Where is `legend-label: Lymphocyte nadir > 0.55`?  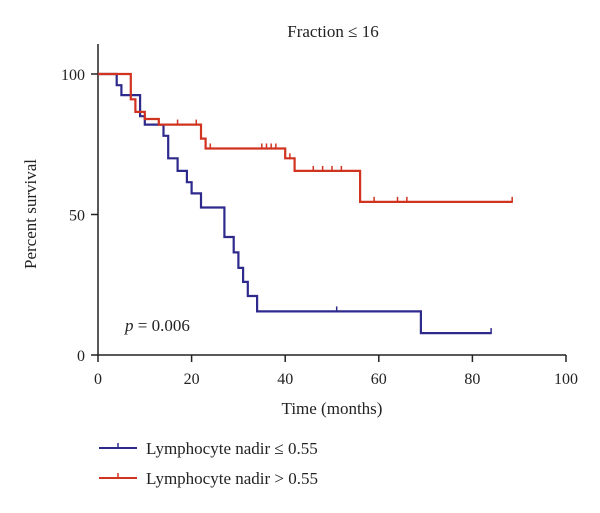
legend-label: Lymphocyte nadir > 0.55 is located at coordinates (232, 478).